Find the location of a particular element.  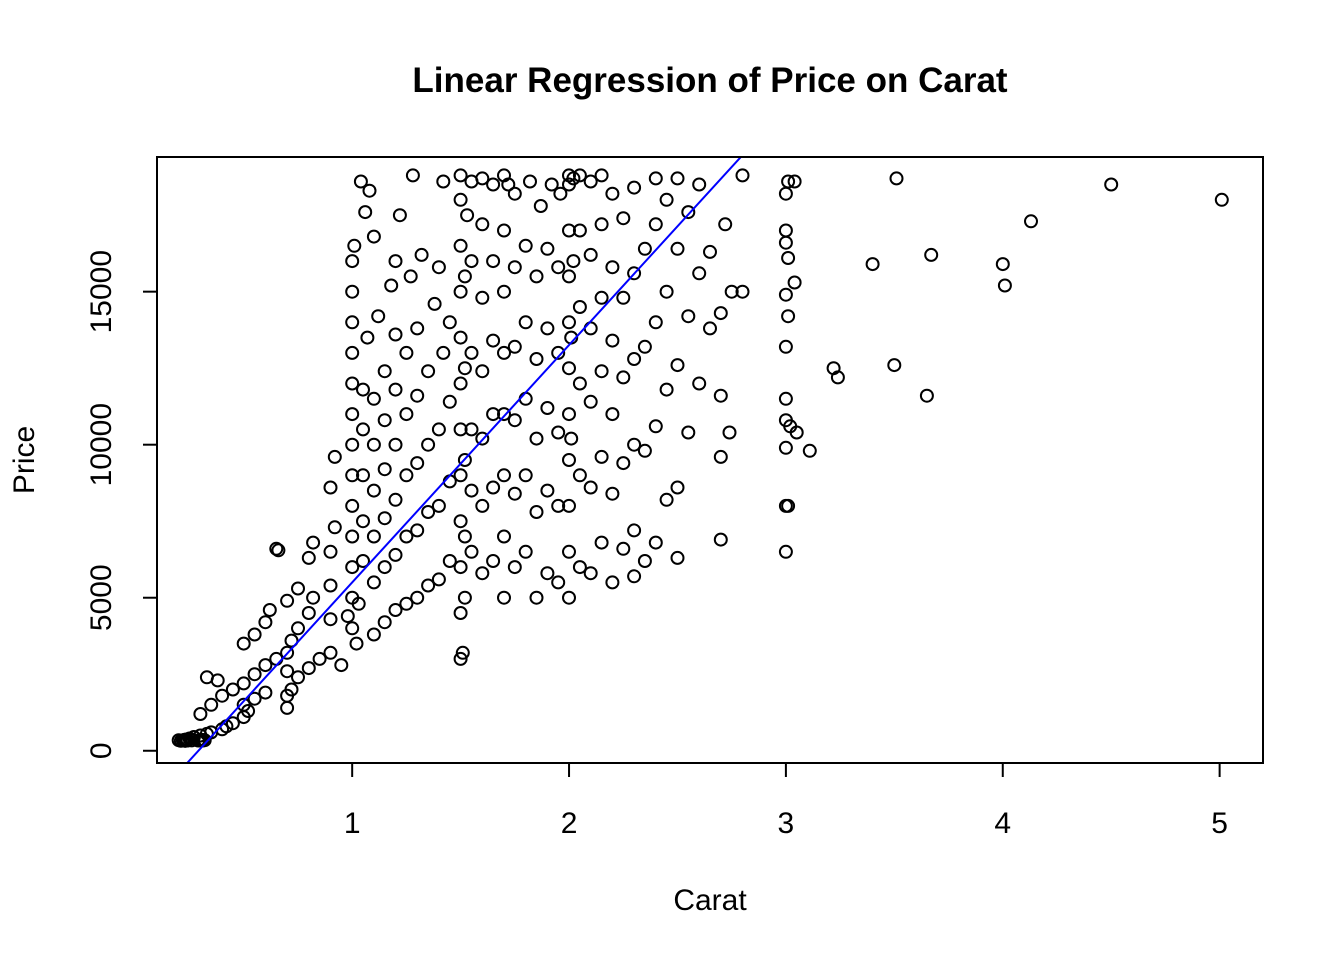

y-axis-label: Price is located at coordinates (24, 460).